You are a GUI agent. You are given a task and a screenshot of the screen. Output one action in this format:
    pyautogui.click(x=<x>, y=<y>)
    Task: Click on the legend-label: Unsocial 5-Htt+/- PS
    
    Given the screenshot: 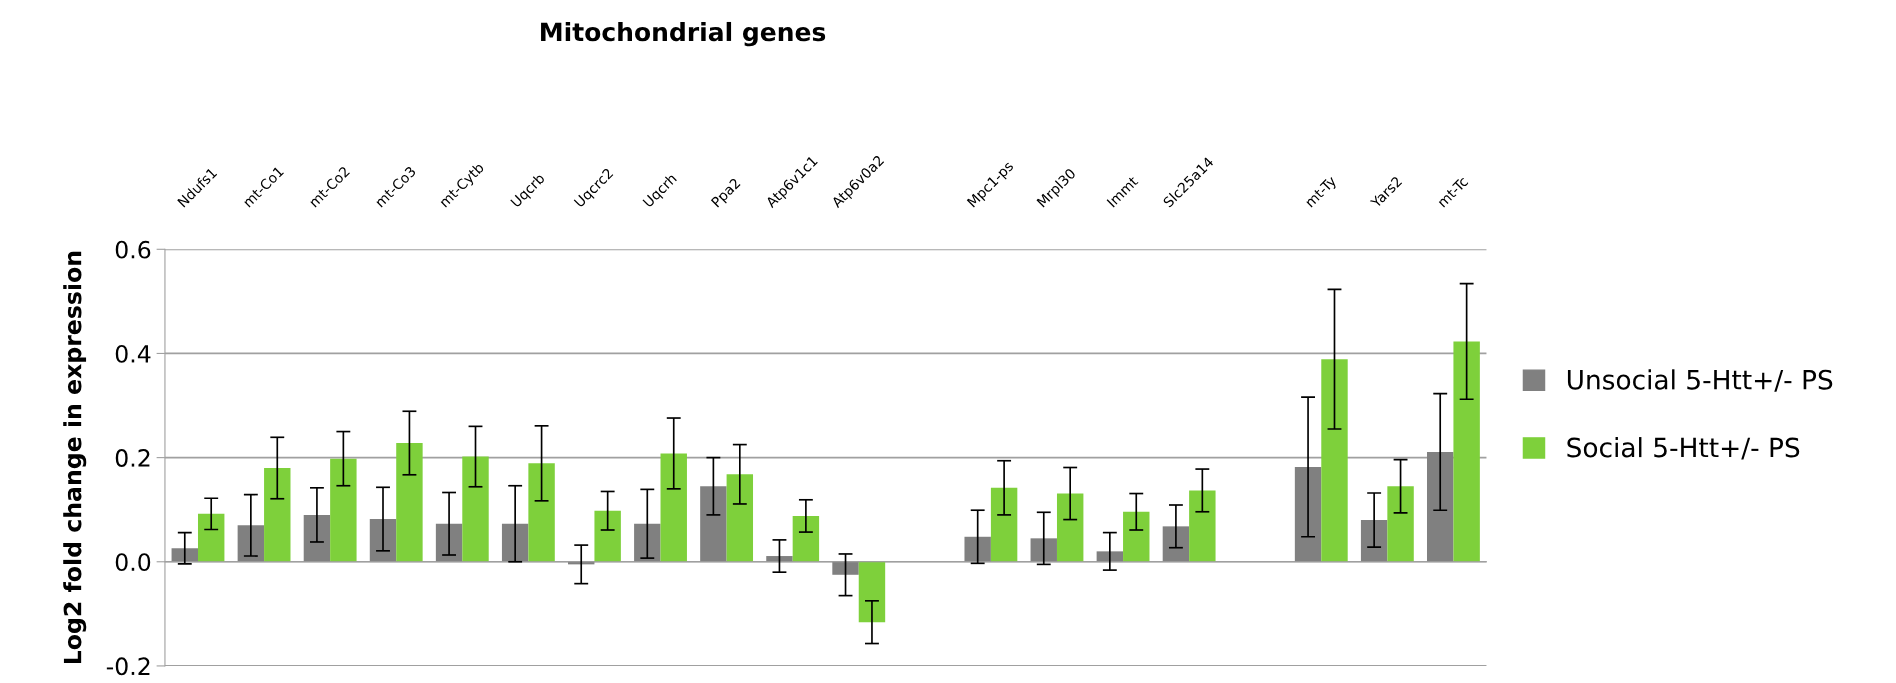 What is the action you would take?
    pyautogui.click(x=1700, y=380)
    